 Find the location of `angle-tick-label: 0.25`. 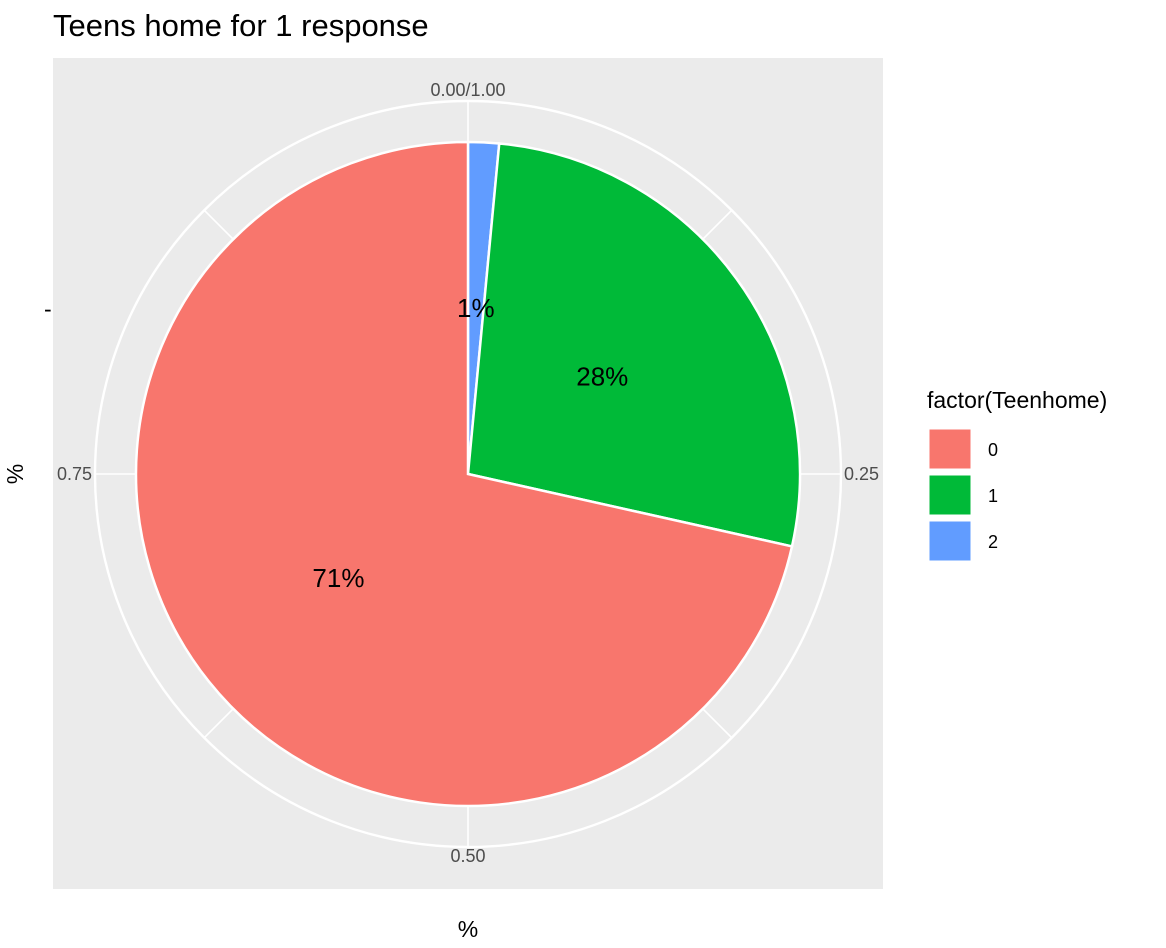

angle-tick-label: 0.25 is located at coordinates (861, 474).